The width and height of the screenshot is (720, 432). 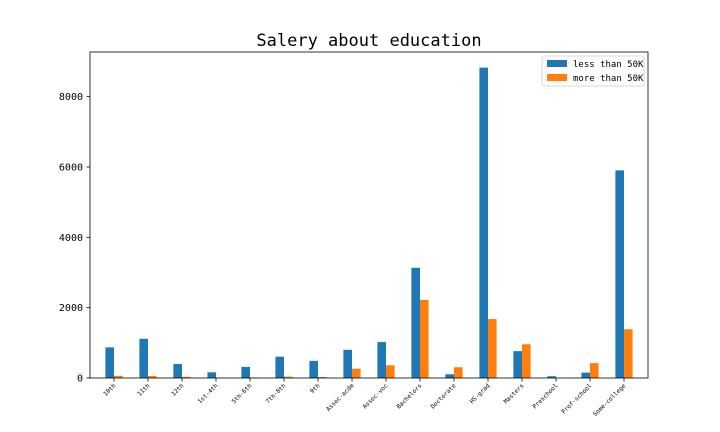 I want to click on bar-bachelors-less-than-50k, so click(x=415, y=322).